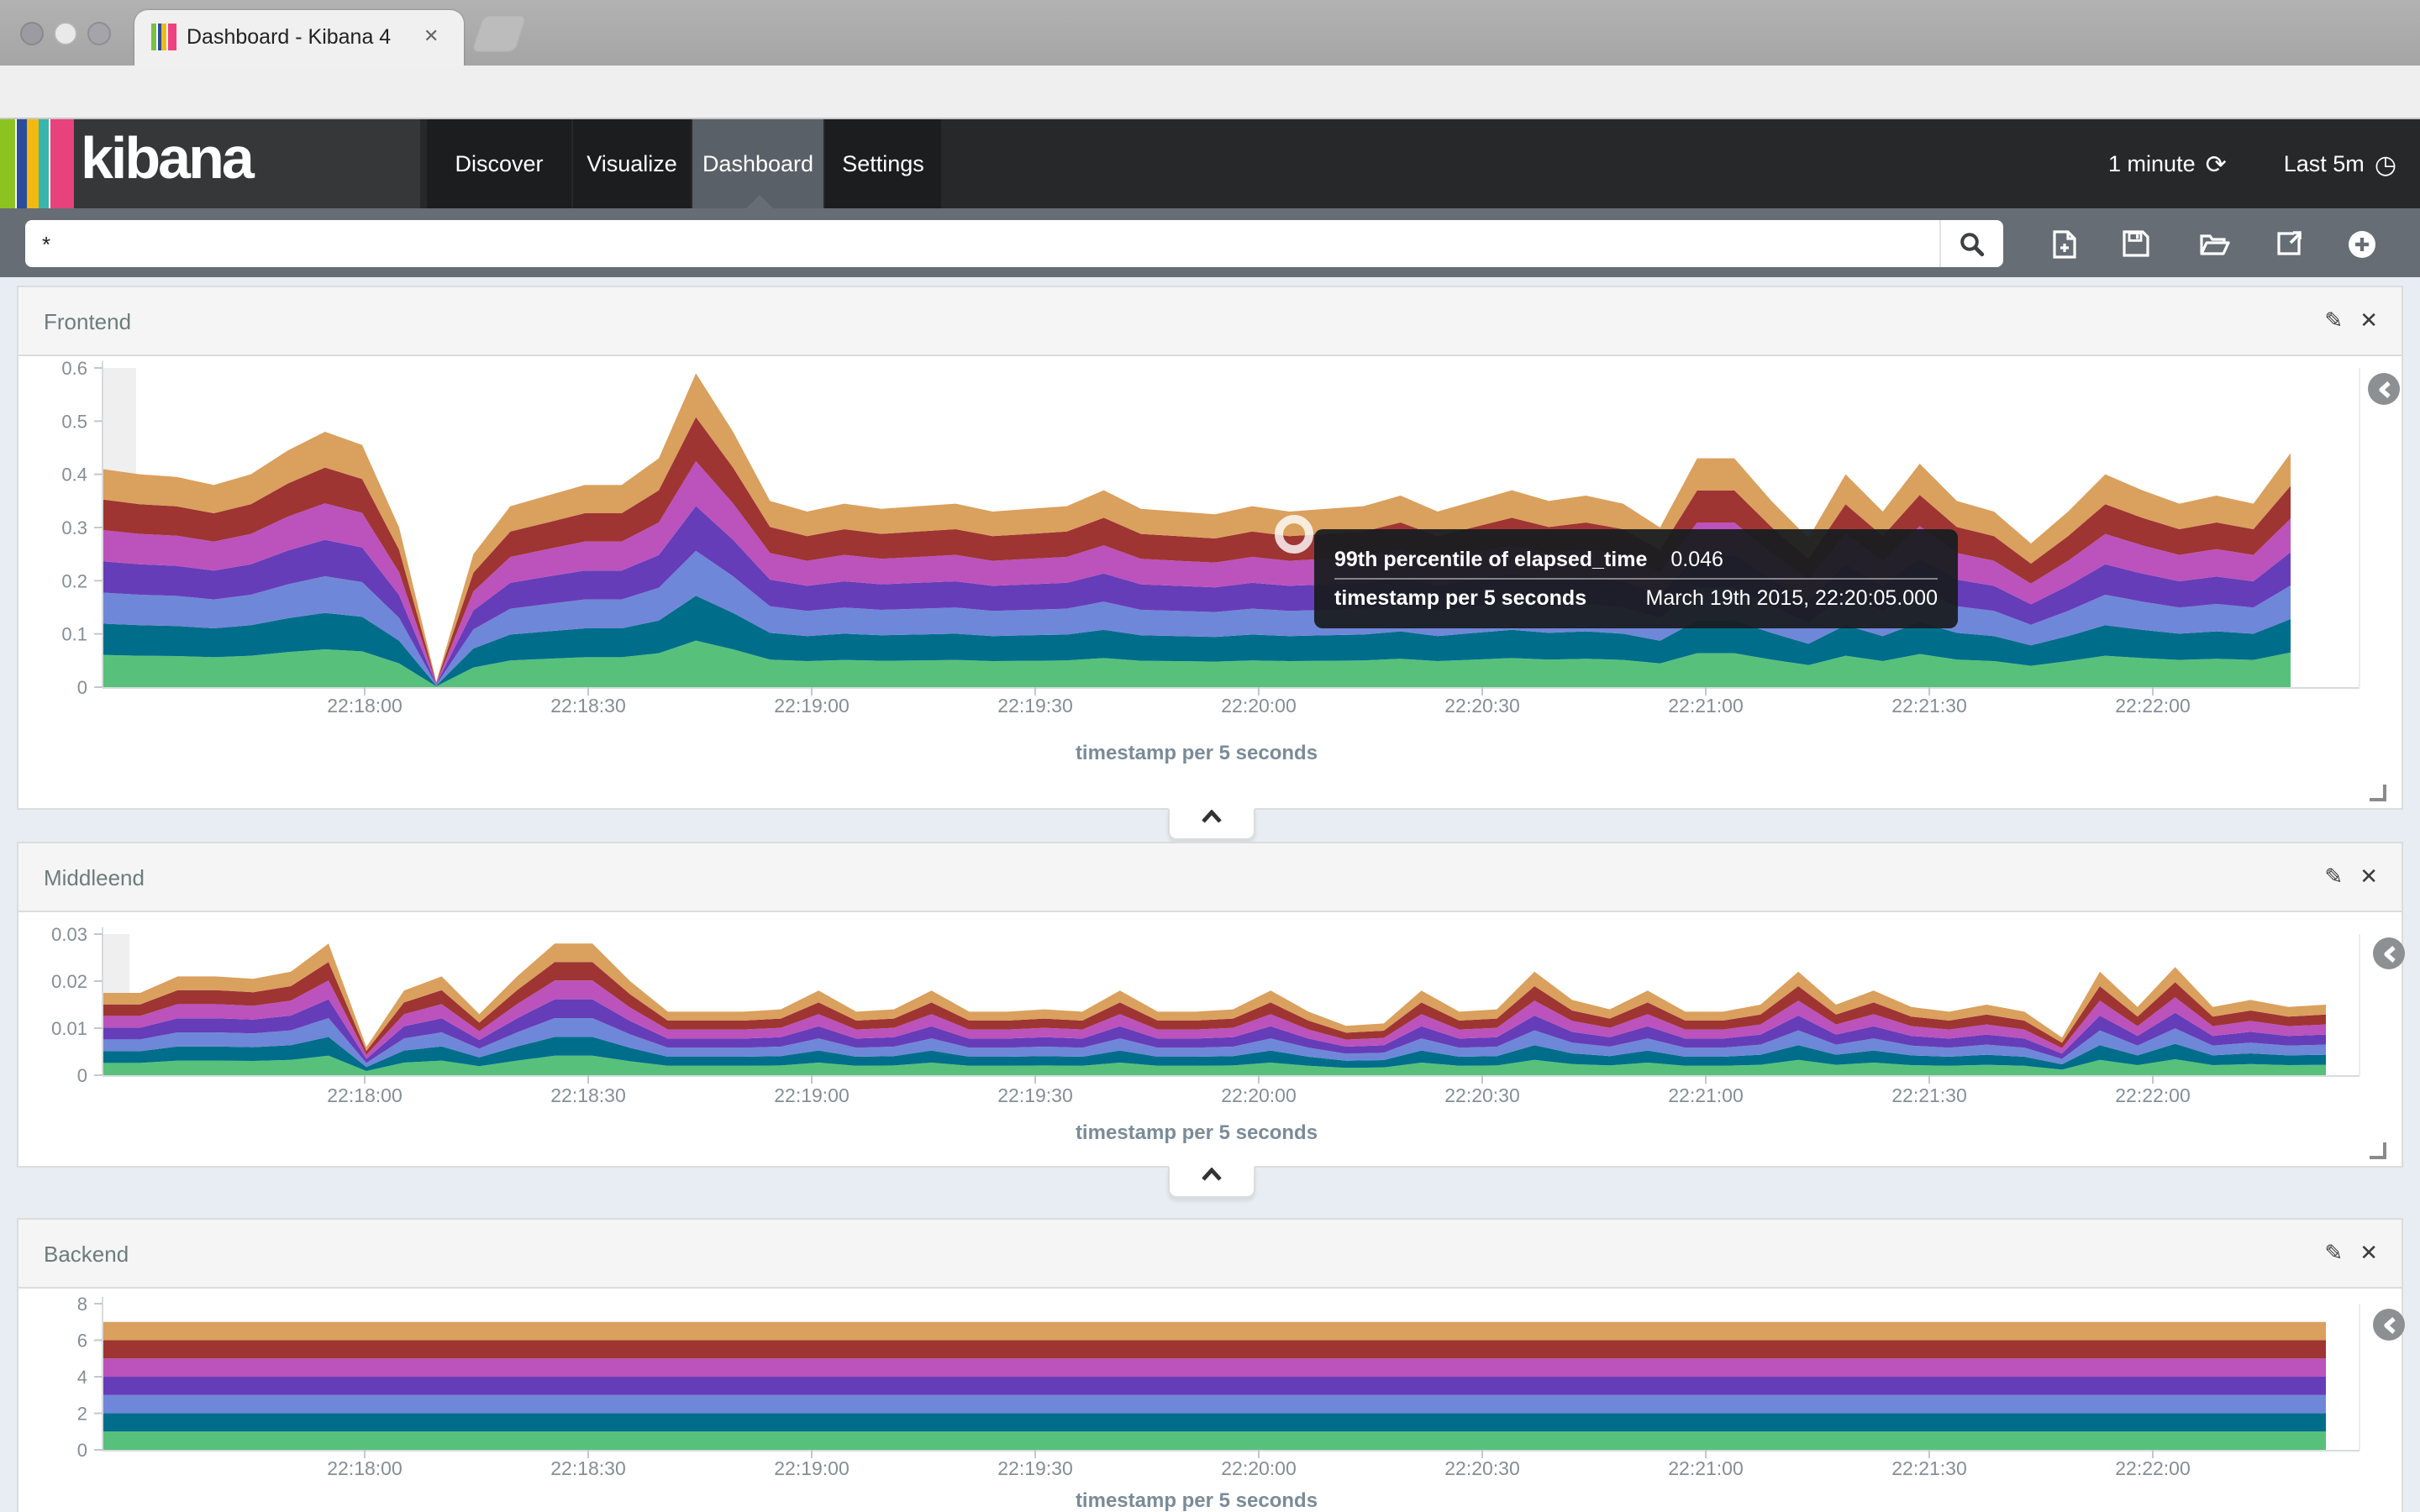  What do you see at coordinates (759, 201) in the screenshot?
I see `active-tab-caret` at bounding box center [759, 201].